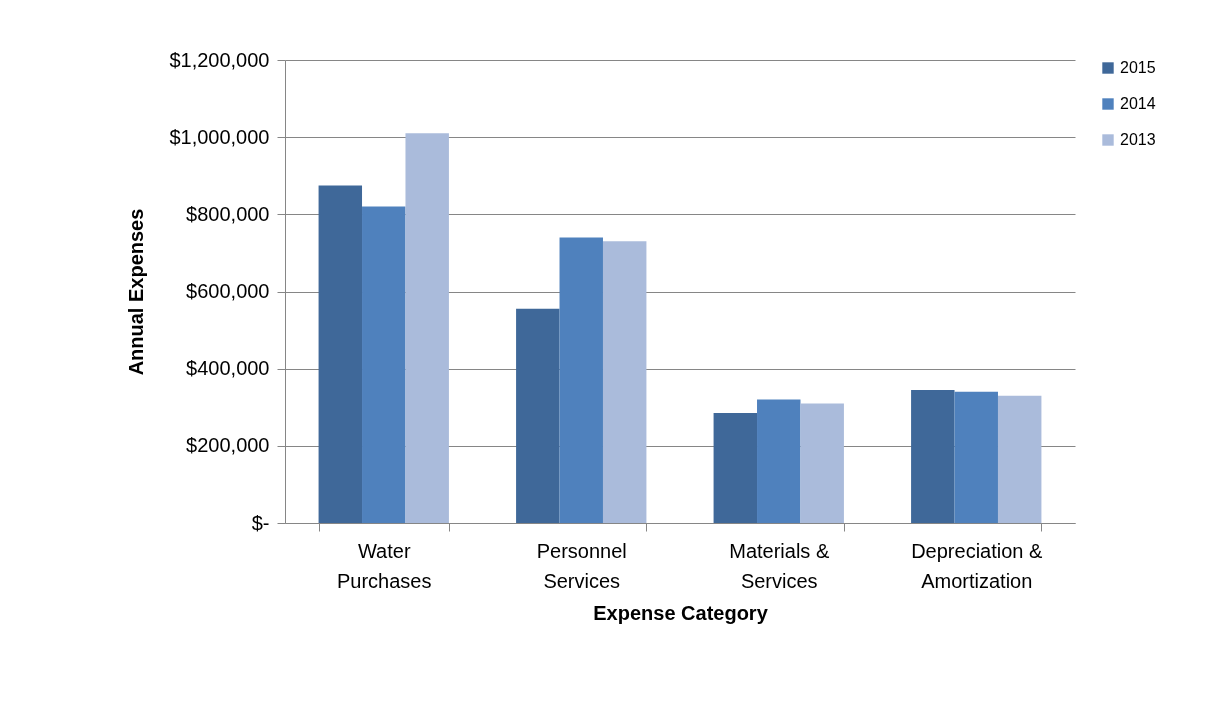  I want to click on legend-label: 2015, so click(1138, 67).